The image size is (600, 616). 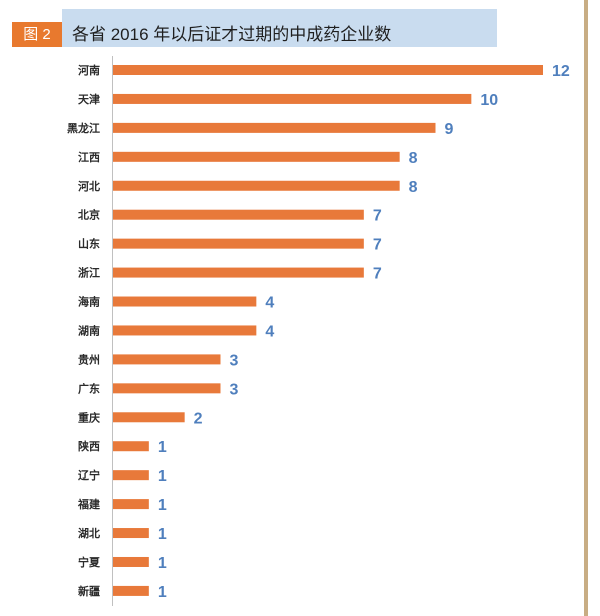 What do you see at coordinates (449, 129) in the screenshot?
I see `bar-value-label: 9` at bounding box center [449, 129].